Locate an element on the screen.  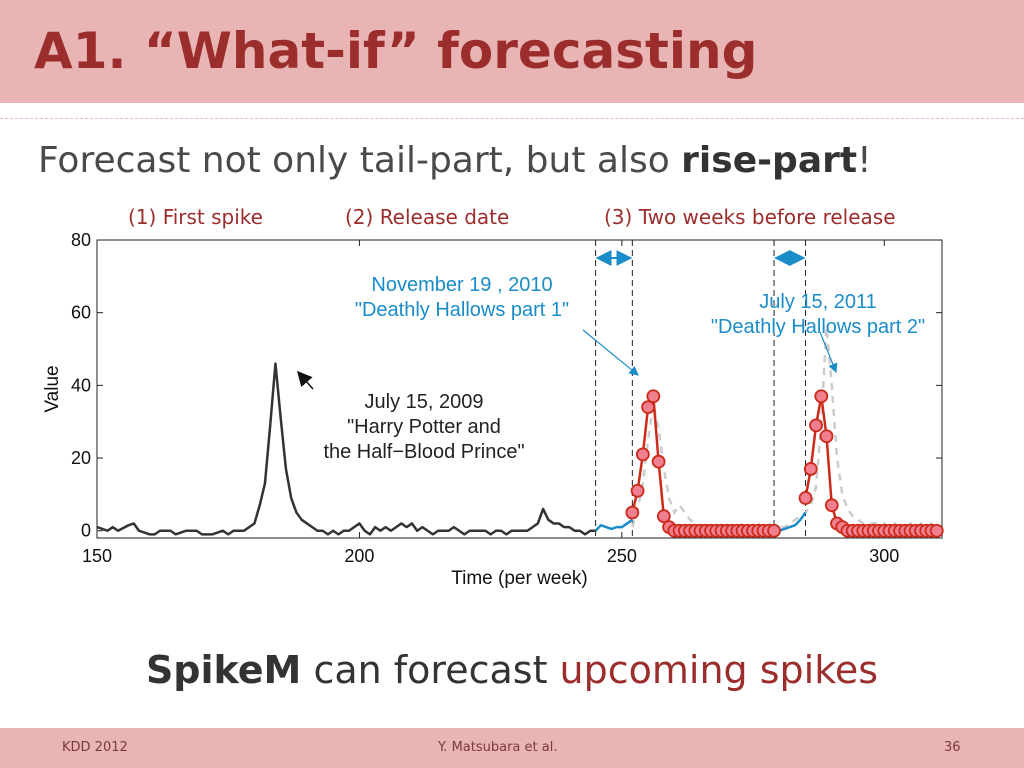
phase-label-1: (1) First spike is located at coordinates (195, 217).